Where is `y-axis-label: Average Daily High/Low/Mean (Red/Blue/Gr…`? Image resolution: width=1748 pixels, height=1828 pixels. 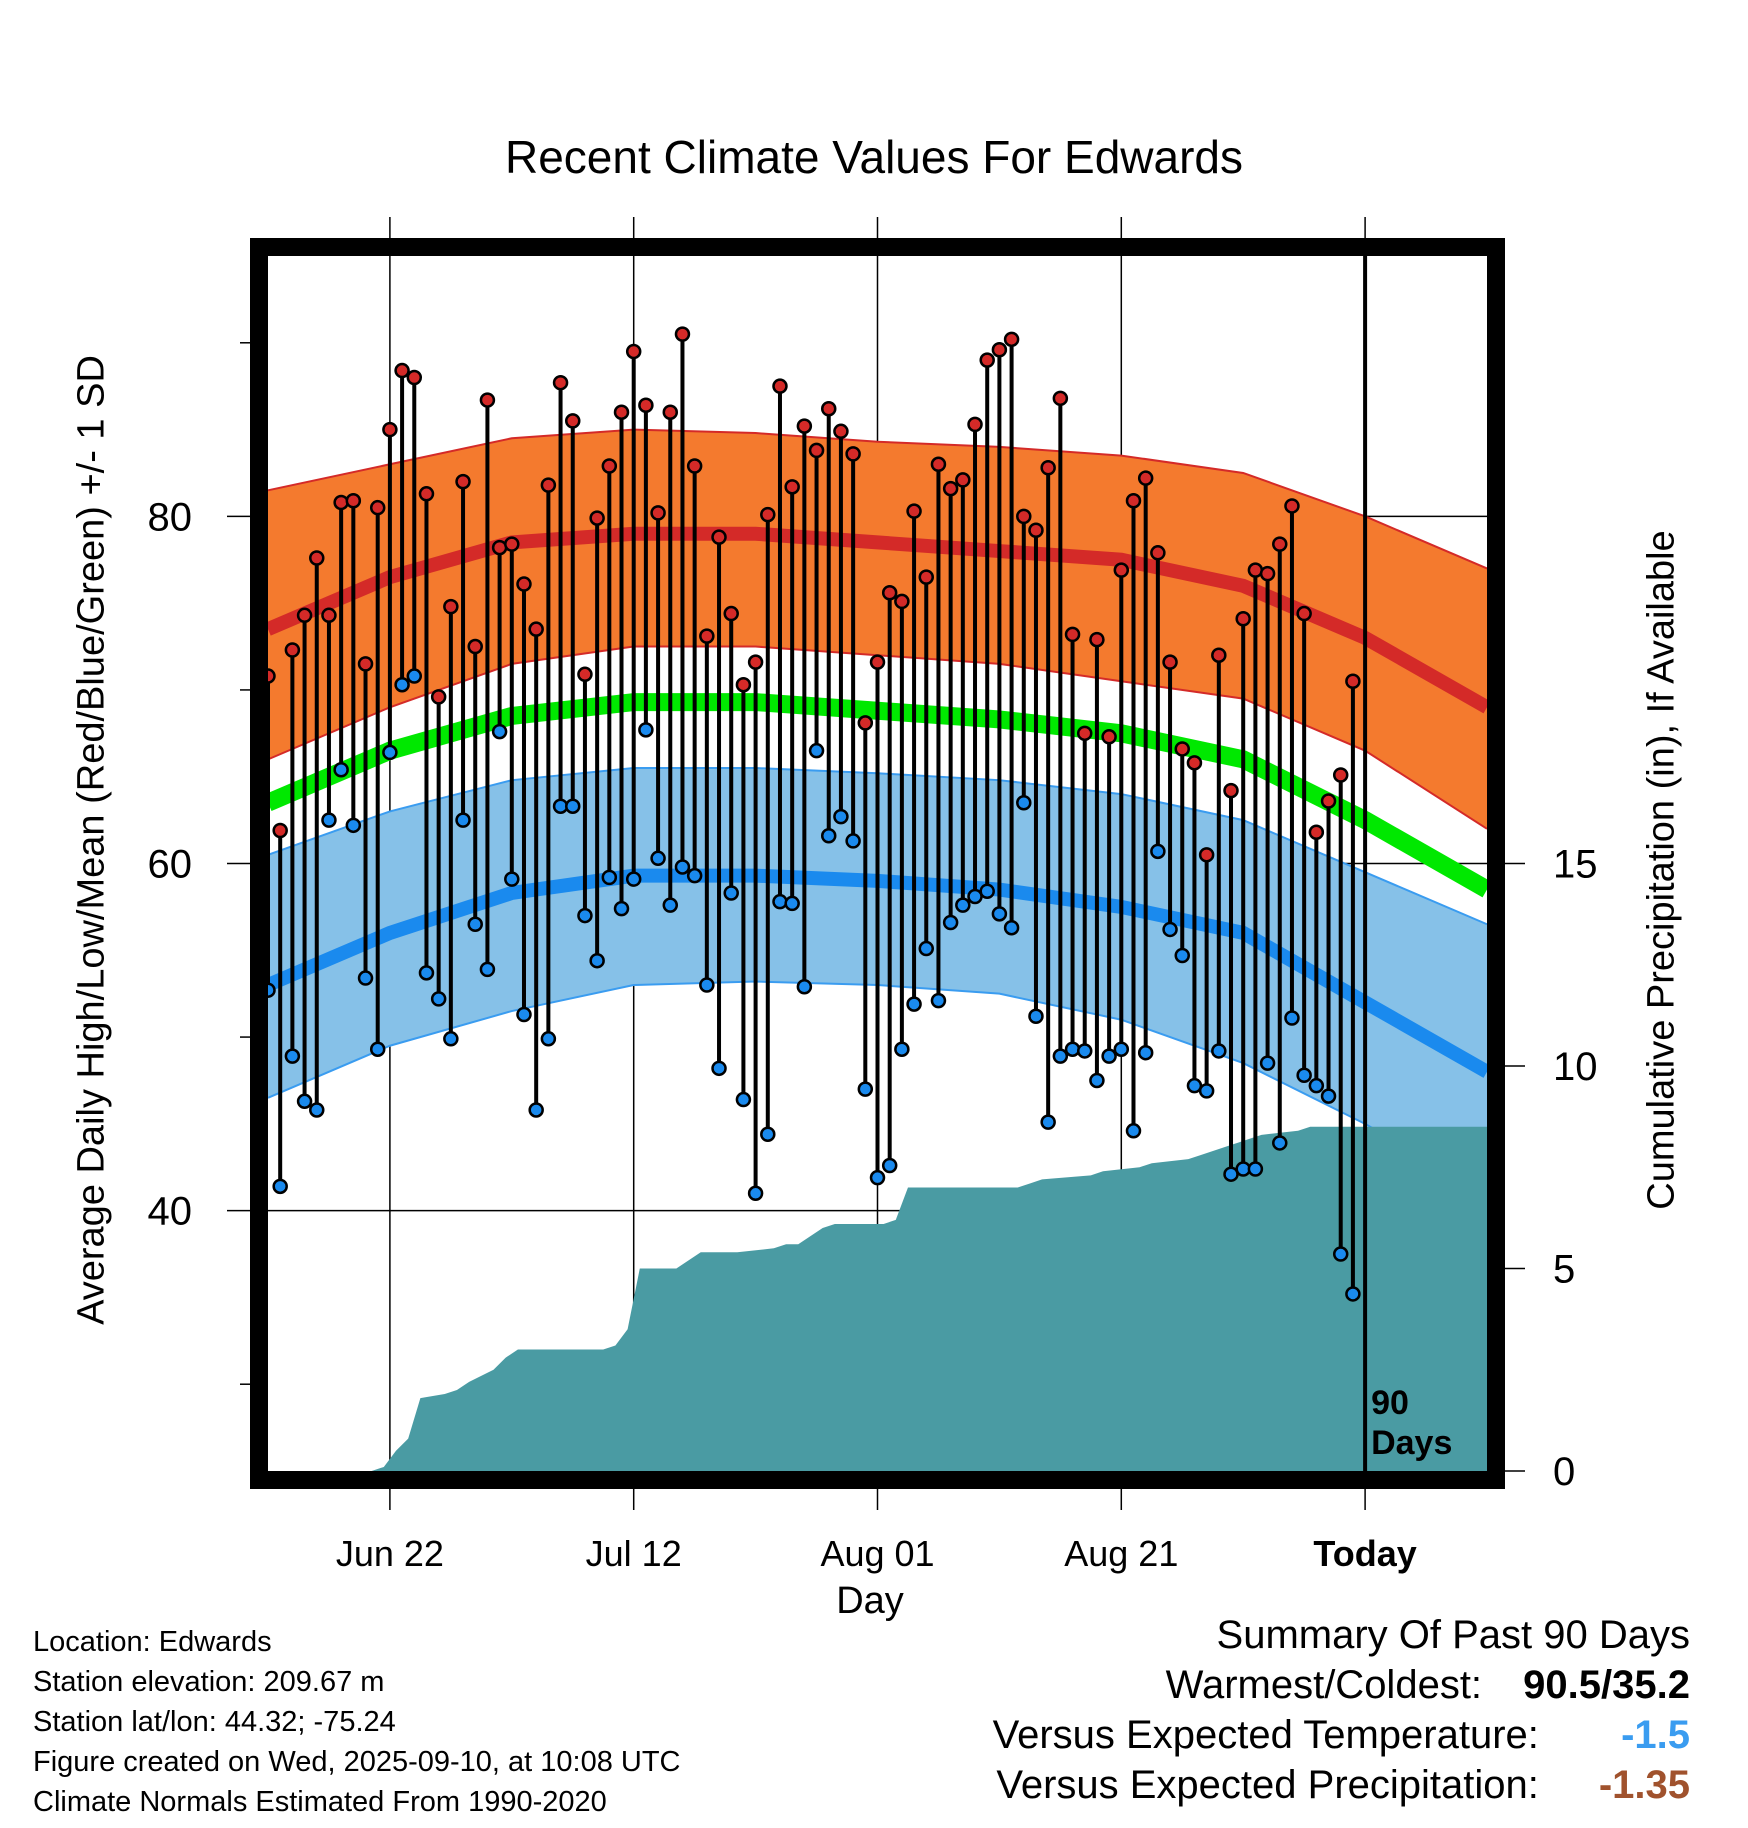
y-axis-label: Average Daily High/Low/Mean (Red/Blue/Gr… is located at coordinates (91, 840).